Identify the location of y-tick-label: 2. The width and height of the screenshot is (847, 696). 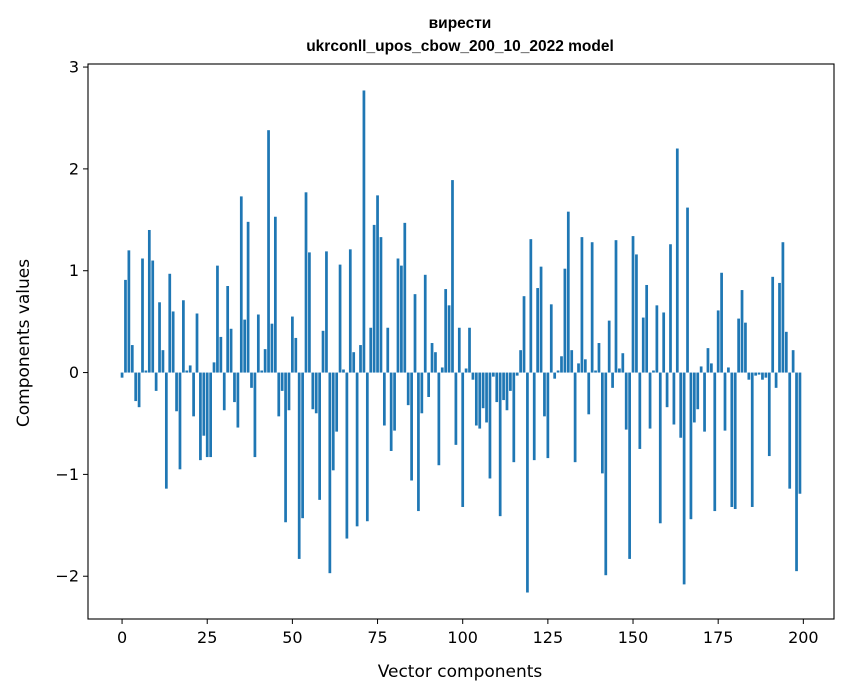
(74, 168).